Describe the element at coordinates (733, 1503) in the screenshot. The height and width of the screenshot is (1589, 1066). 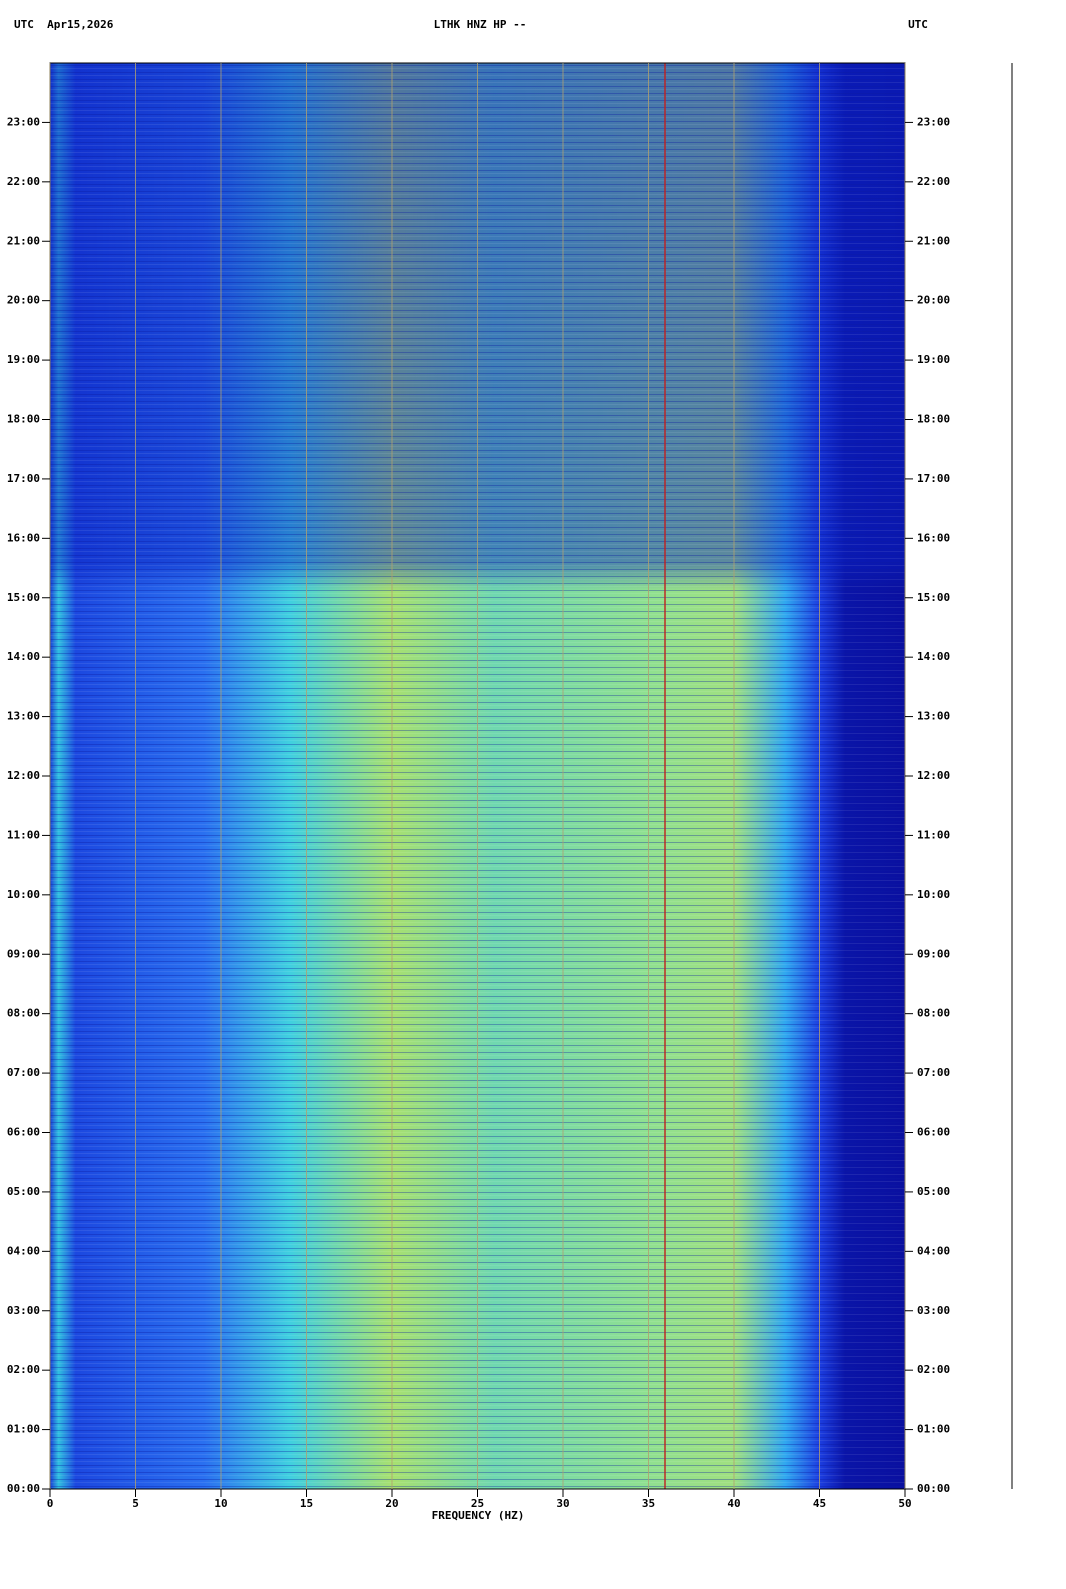
I see `x-tick-label: 40` at that location.